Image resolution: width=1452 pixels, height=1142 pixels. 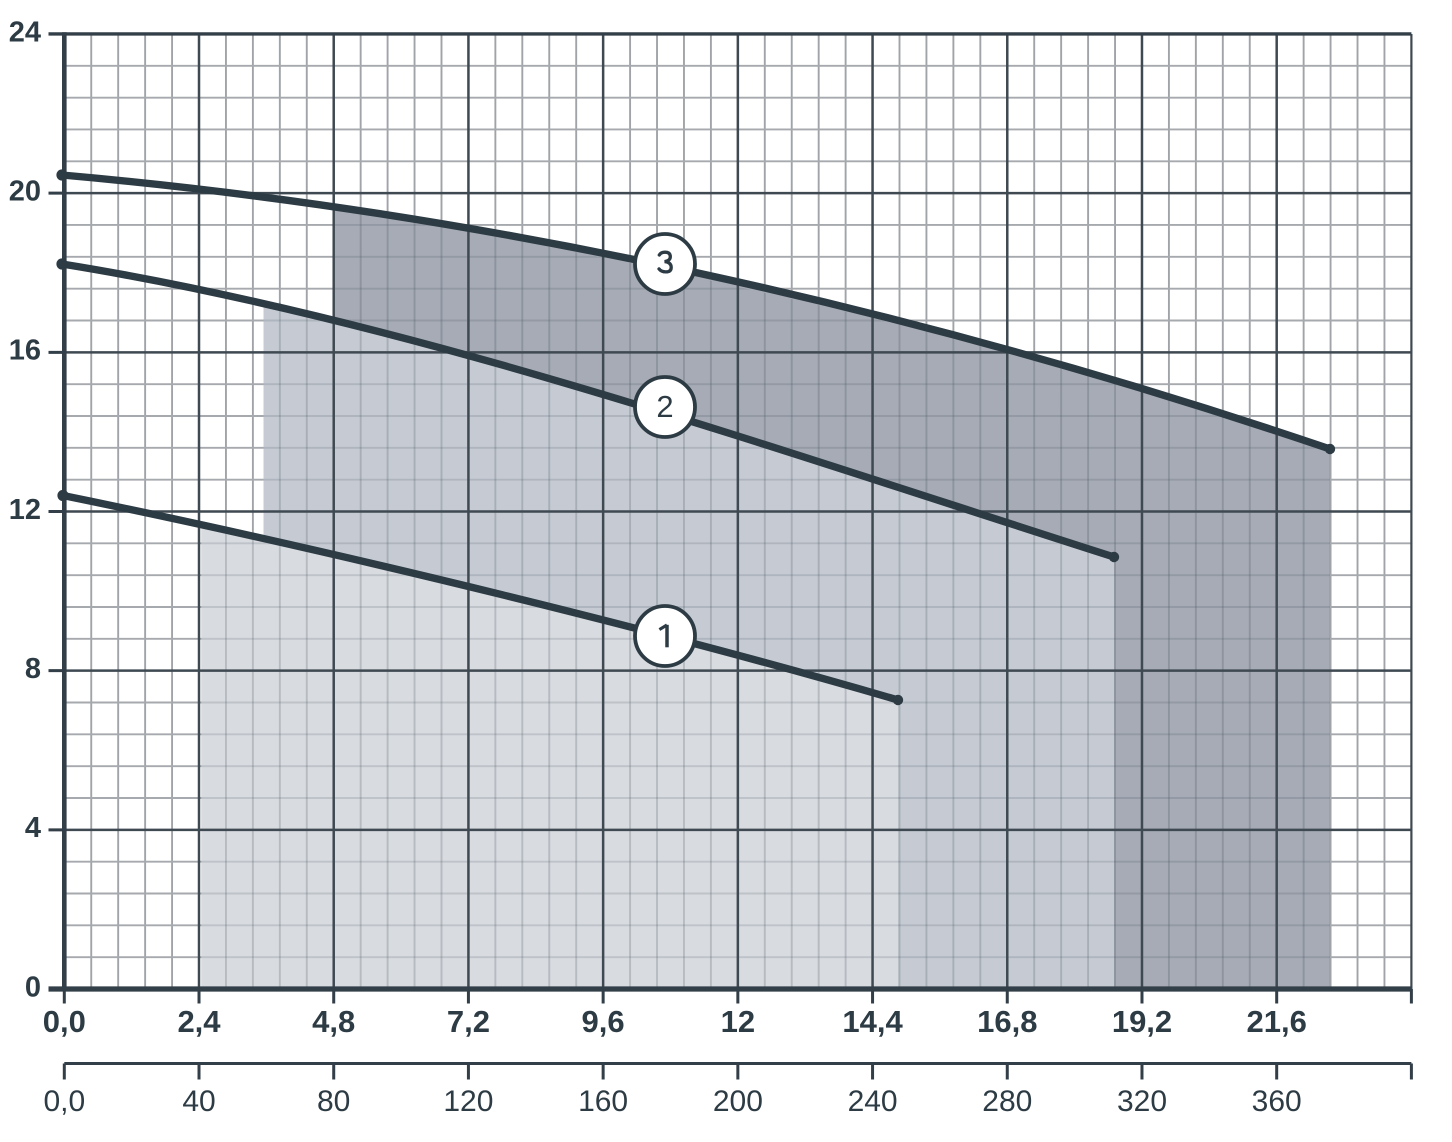 What do you see at coordinates (468, 1021) in the screenshot?
I see `svg-text: 7,2` at bounding box center [468, 1021].